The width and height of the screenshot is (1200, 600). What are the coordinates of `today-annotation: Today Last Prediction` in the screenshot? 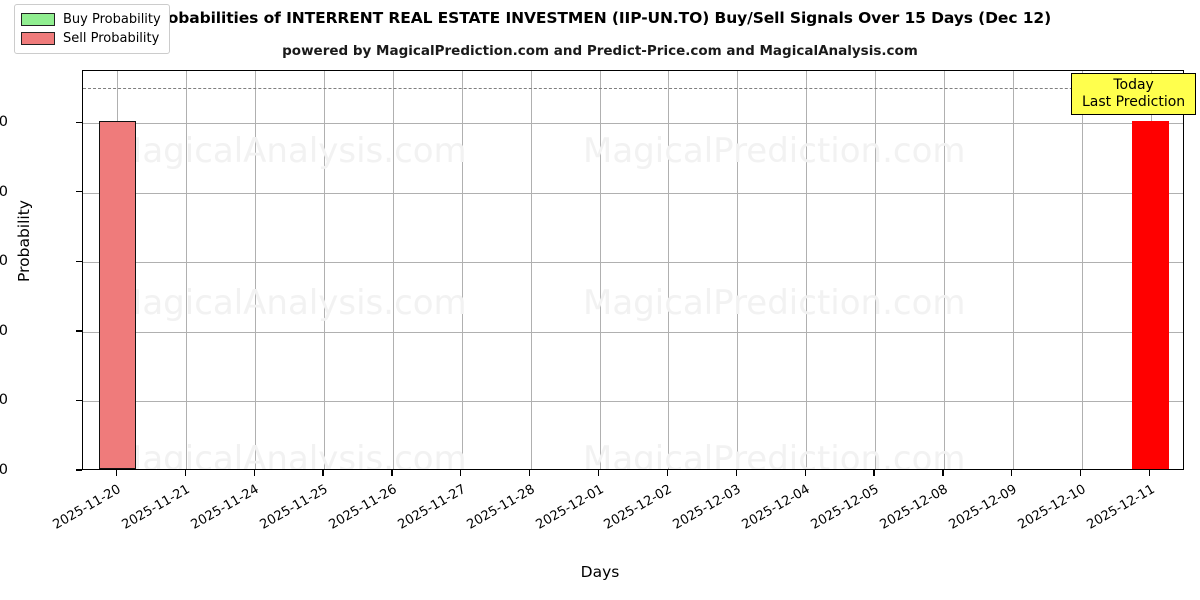 It's located at (1134, 94).